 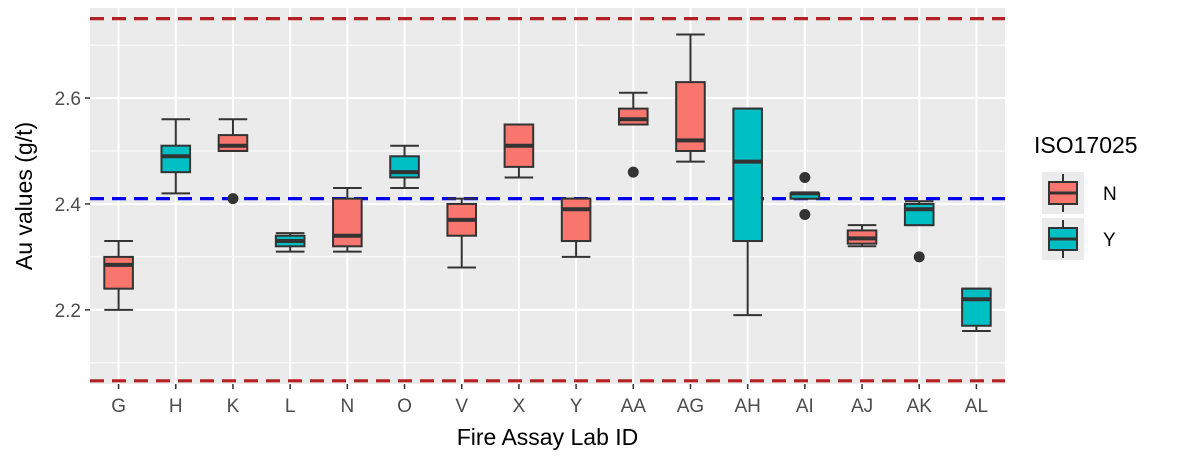 I want to click on box-AL, so click(x=976, y=310).